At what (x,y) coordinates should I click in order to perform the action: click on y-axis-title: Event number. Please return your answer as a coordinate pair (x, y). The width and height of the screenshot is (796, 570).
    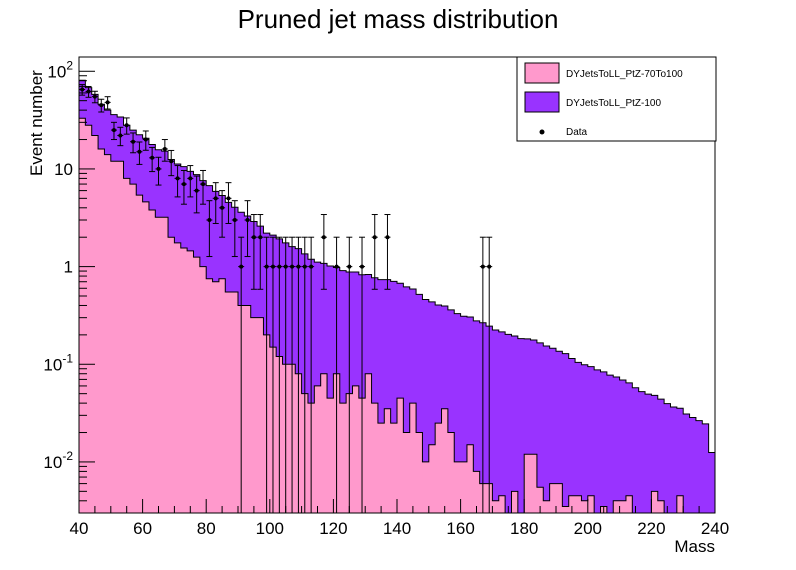
    Looking at the image, I should click on (36, 123).